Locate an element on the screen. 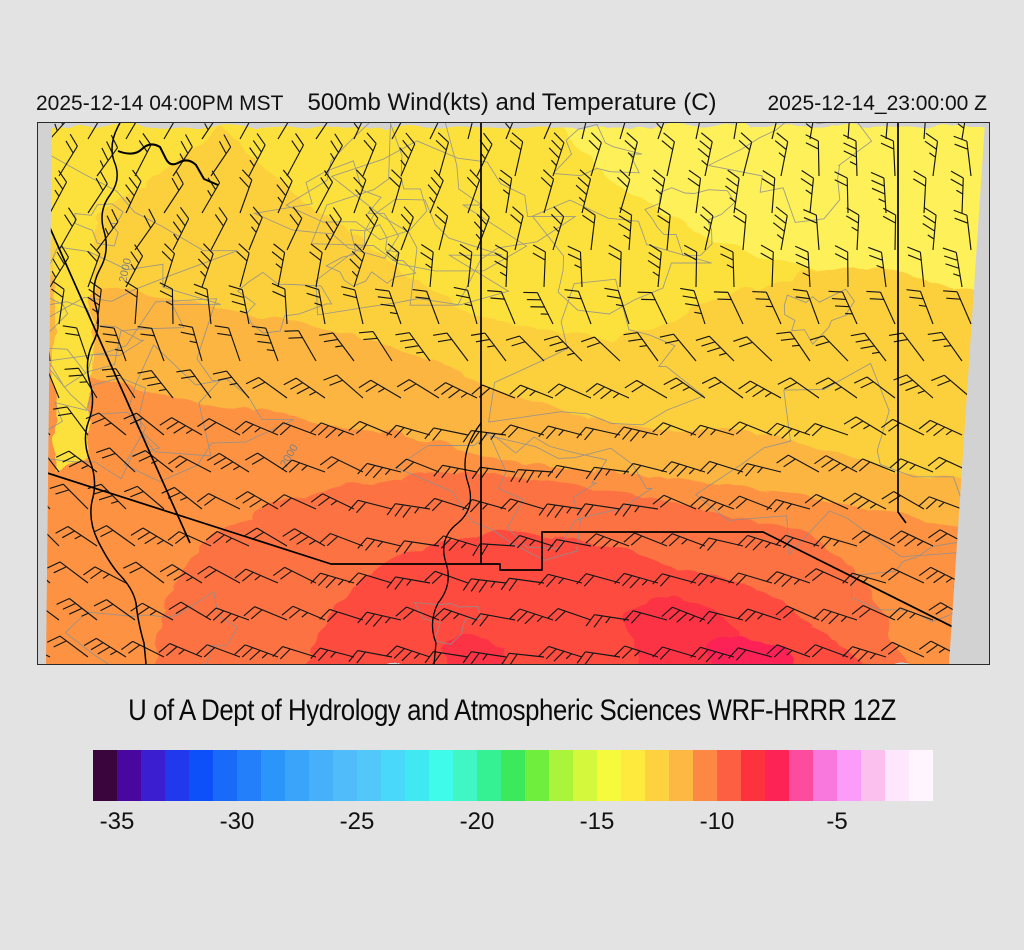 The image size is (1024, 950). left-timestamp: 2025-12-14 04:00PM MST is located at coordinates (160, 103).